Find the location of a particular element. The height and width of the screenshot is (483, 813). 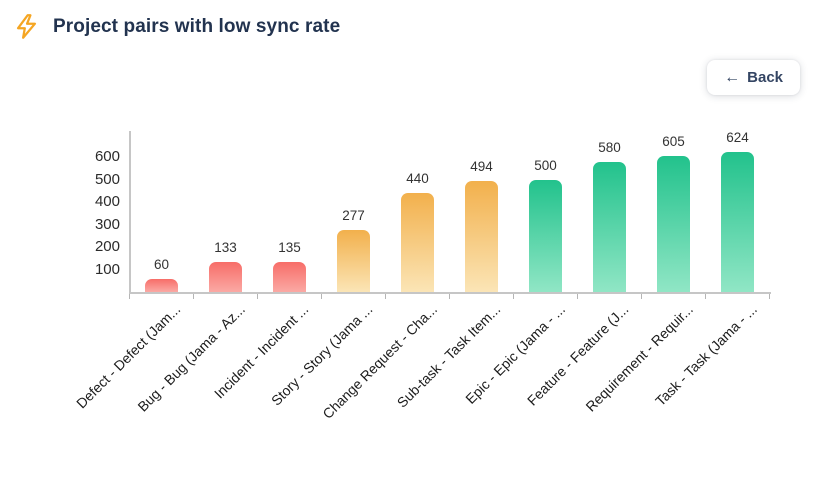

bar-value-label: 133 is located at coordinates (225, 248).